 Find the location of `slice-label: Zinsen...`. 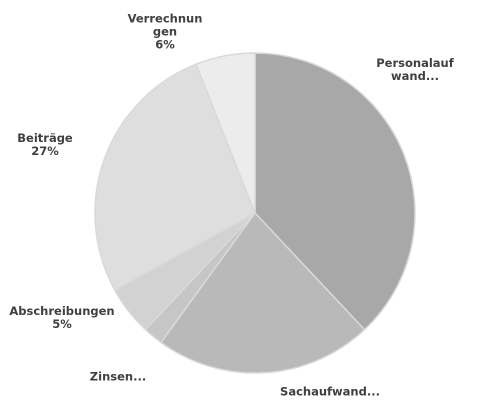

slice-label: Zinsen... is located at coordinates (118, 376).